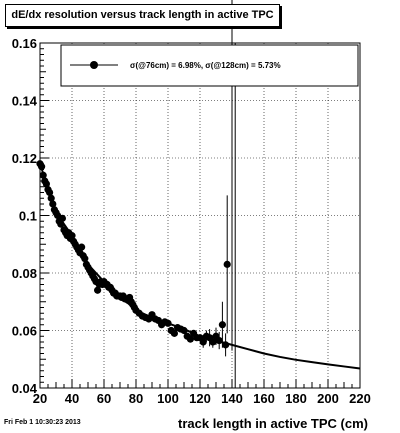  Describe the element at coordinates (24, 158) in the screenshot. I see `y-tick-label: 0.12` at that location.